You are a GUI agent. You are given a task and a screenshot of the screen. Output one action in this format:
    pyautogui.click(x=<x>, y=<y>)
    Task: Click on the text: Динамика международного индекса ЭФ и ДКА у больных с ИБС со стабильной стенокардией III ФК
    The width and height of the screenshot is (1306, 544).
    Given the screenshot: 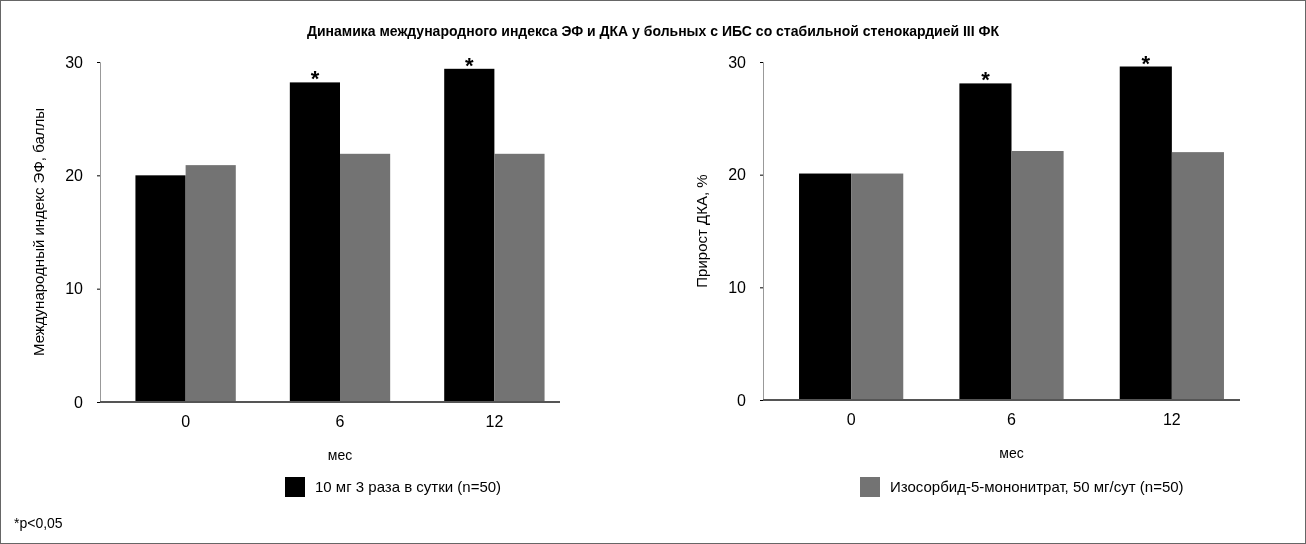 What is the action you would take?
    pyautogui.click(x=653, y=31)
    